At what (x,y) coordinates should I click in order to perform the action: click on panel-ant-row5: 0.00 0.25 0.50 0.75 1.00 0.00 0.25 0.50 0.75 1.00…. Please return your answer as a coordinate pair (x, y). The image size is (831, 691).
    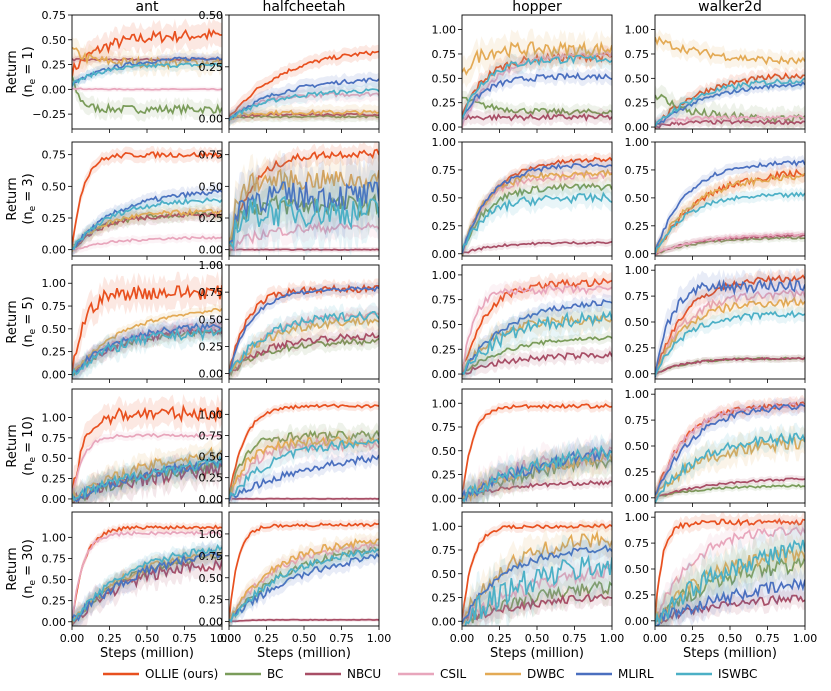
    Looking at the image, I should click on (138, 586).